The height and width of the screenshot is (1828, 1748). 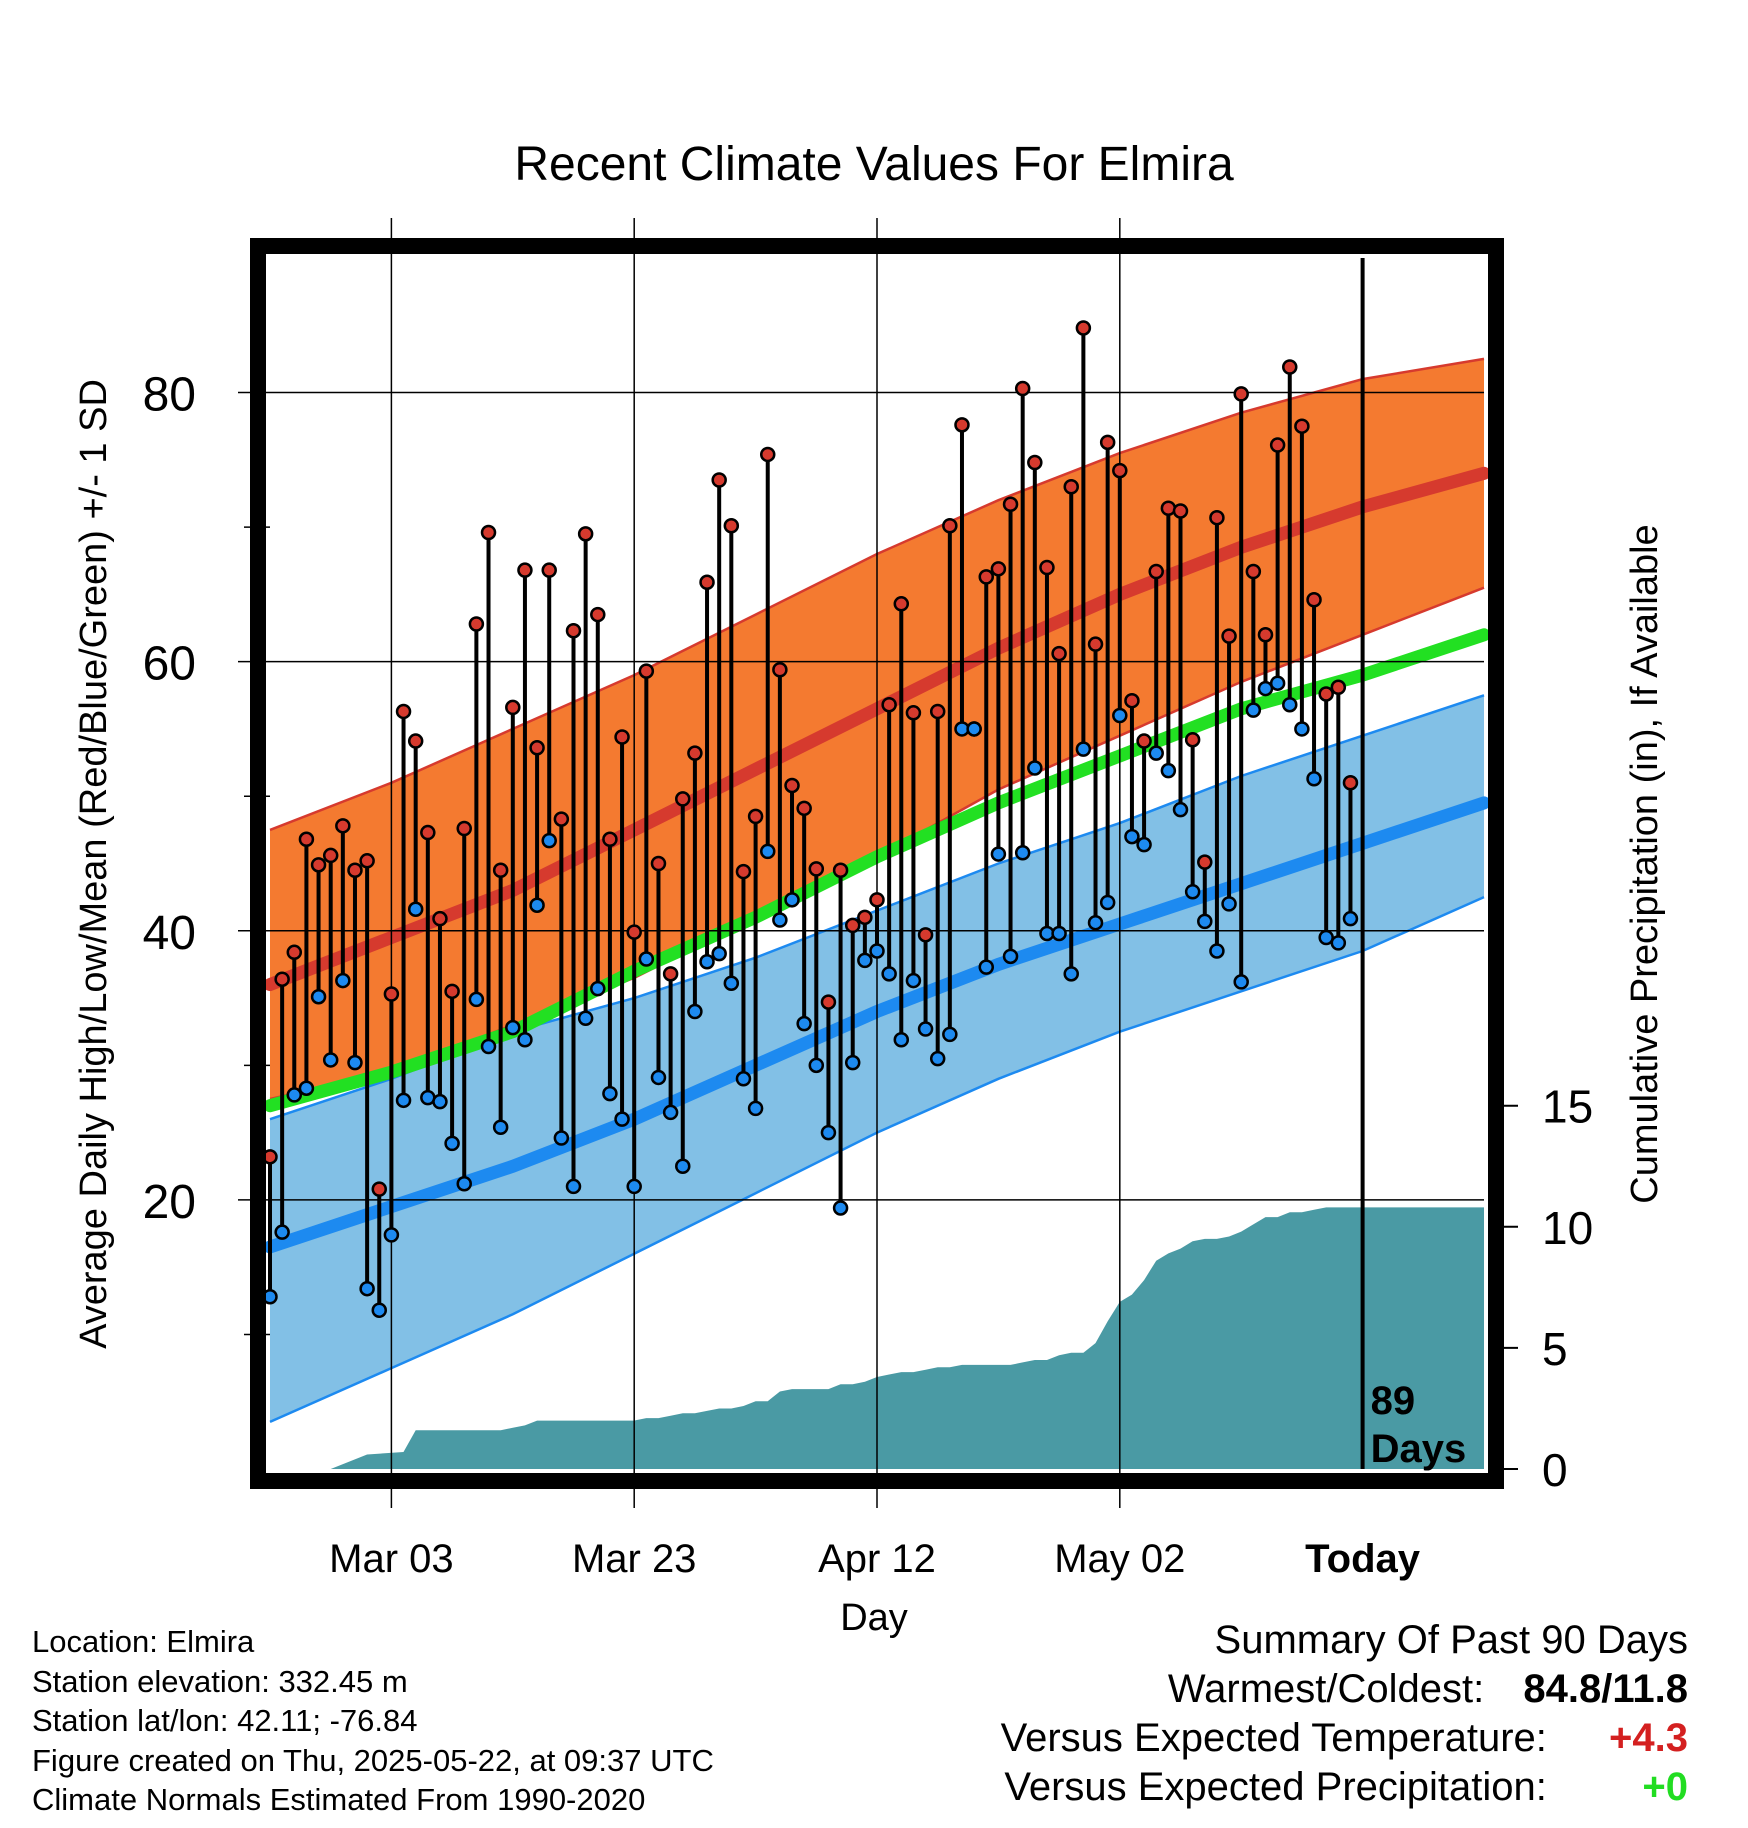 I want to click on precip-value: +0, so click(x=1665, y=1787).